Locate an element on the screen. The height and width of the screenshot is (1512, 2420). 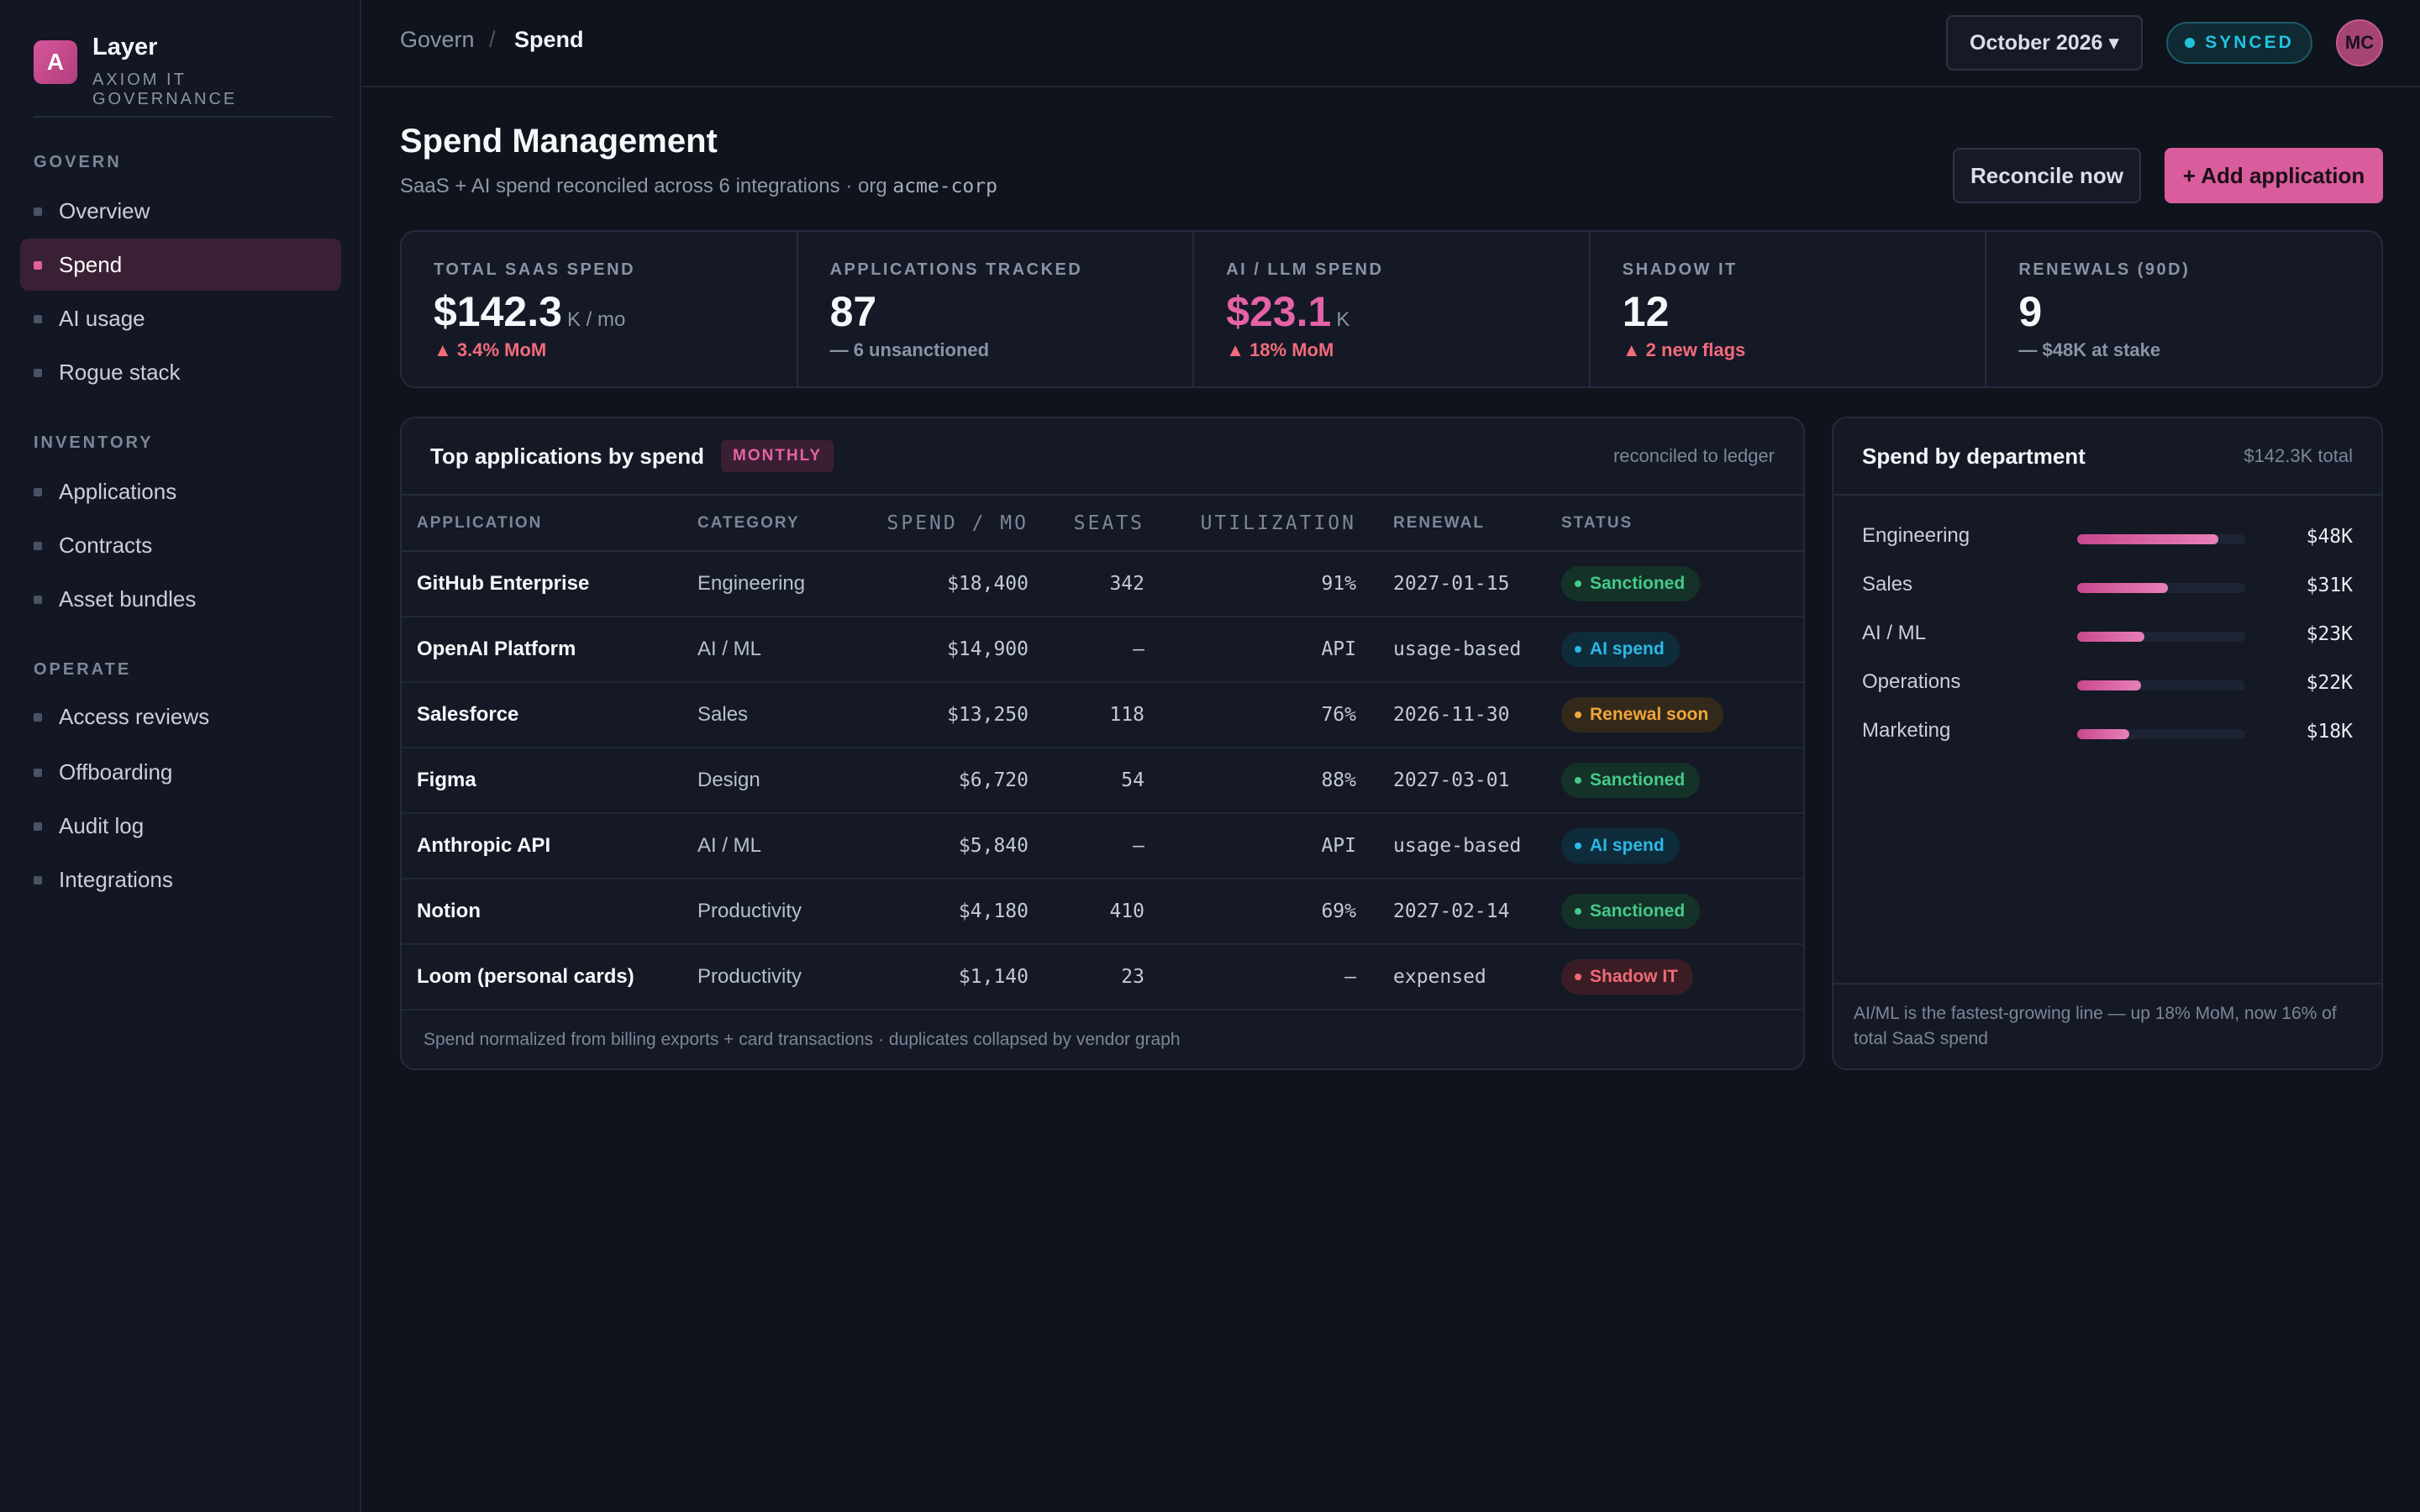
kpi-delta: ▲ 3.4% MoM is located at coordinates (491, 349).